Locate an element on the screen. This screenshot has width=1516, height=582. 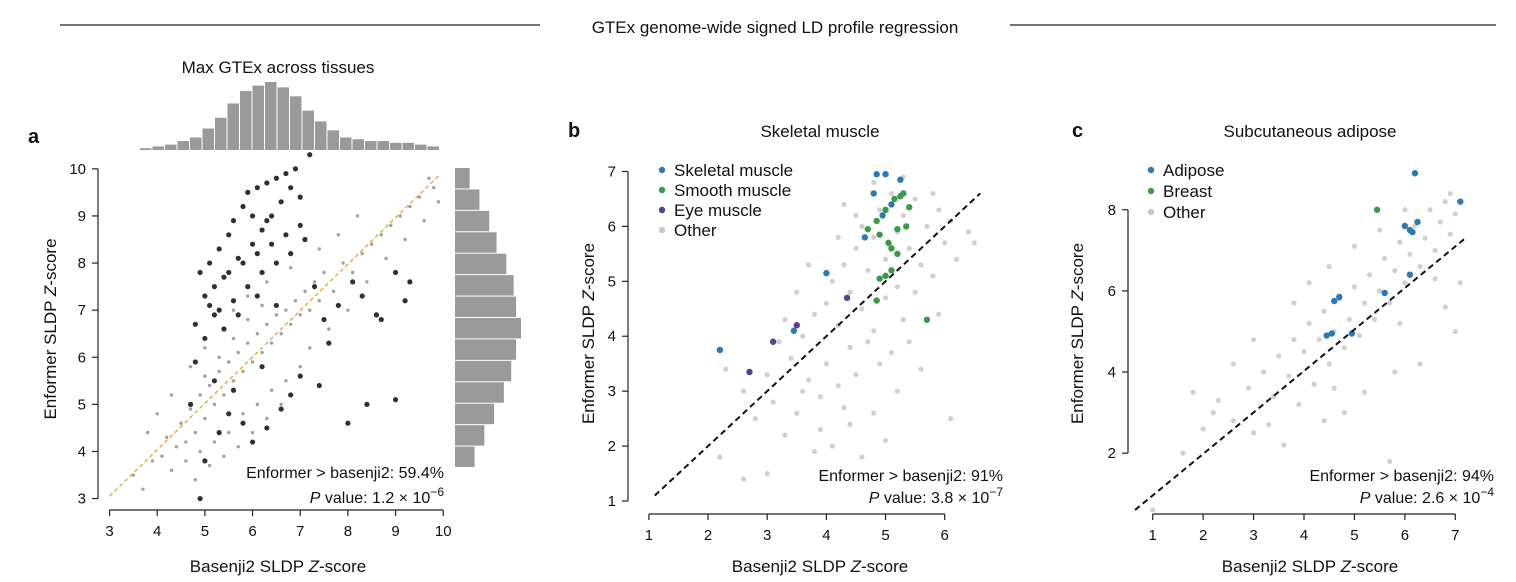
axis-title-part: Basenji2 SLDP is located at coordinates (1281, 566).